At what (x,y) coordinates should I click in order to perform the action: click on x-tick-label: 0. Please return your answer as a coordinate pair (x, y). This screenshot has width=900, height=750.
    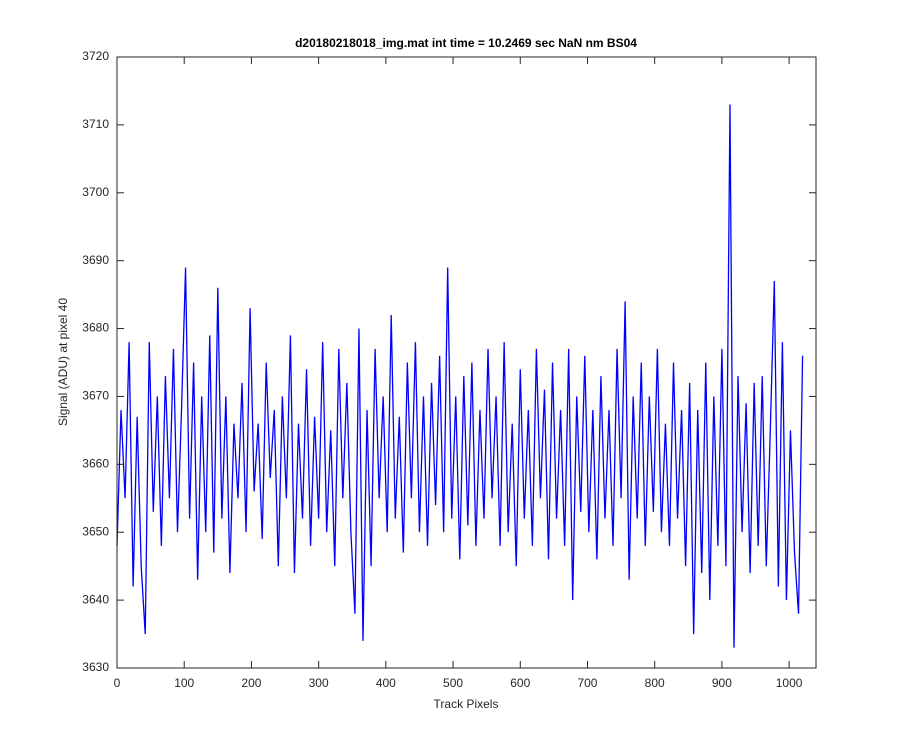
    Looking at the image, I should click on (117, 683).